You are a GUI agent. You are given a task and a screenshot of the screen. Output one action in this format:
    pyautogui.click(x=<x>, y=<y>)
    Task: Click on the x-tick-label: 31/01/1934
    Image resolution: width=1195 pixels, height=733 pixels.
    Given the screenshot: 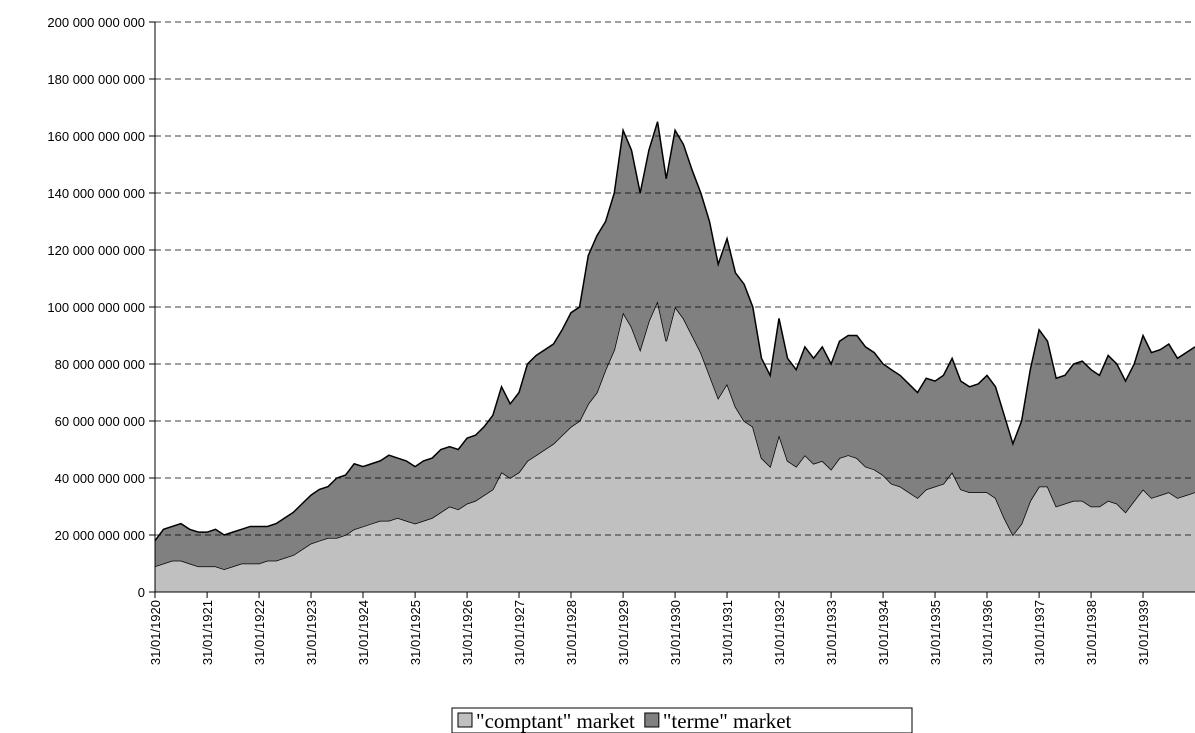 What is the action you would take?
    pyautogui.click(x=883, y=632)
    